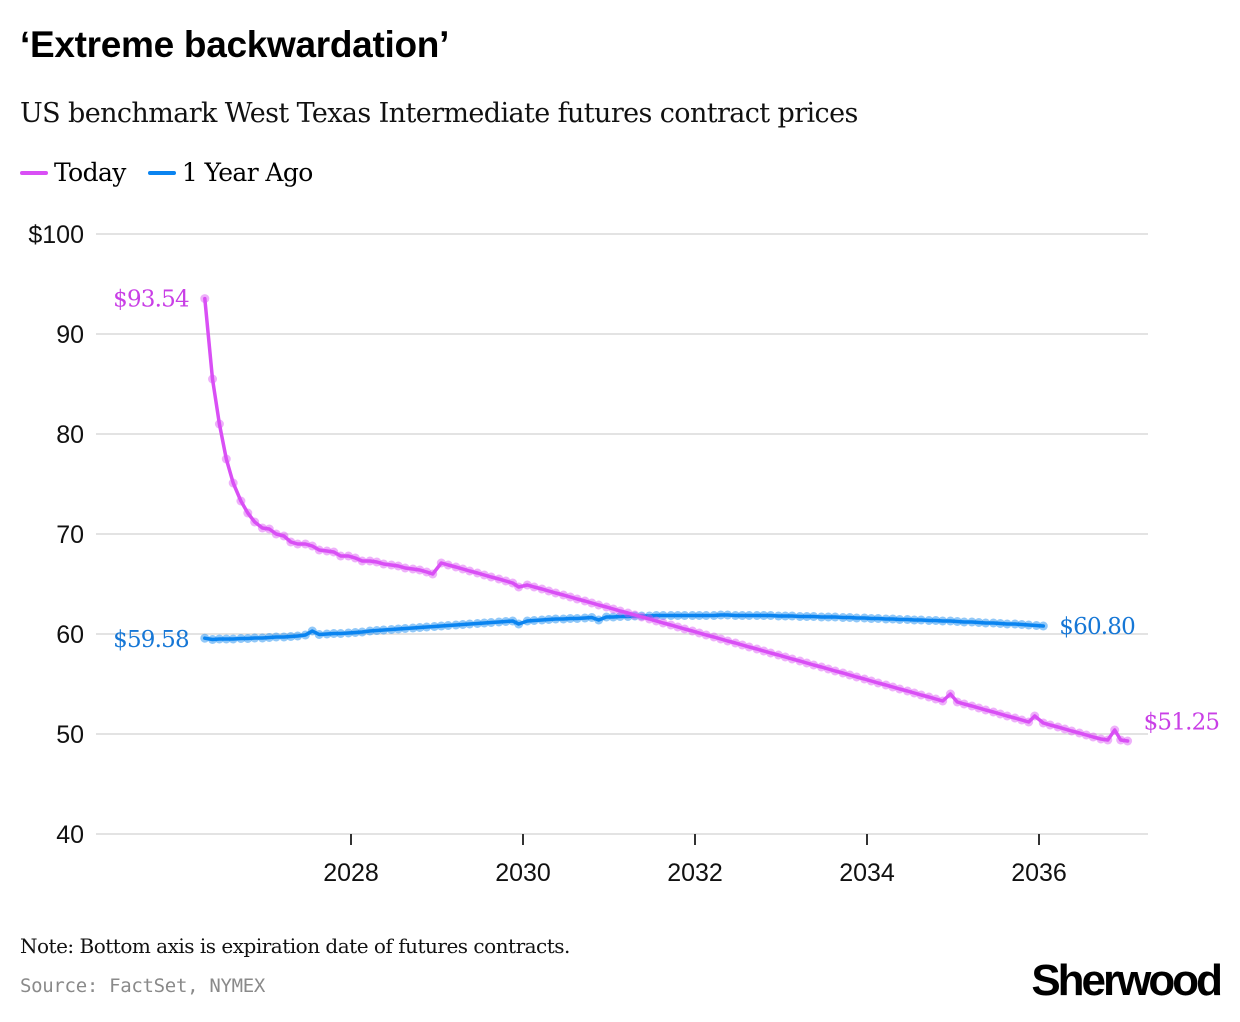 This screenshot has width=1240, height=1022. I want to click on x-tick-label: 2030, so click(523, 873).